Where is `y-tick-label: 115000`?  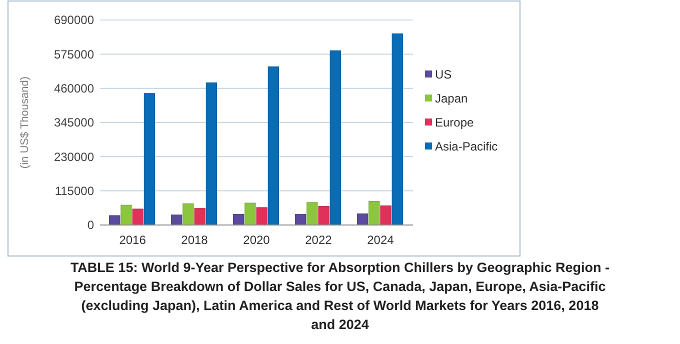
y-tick-label: 115000 is located at coordinates (74, 191).